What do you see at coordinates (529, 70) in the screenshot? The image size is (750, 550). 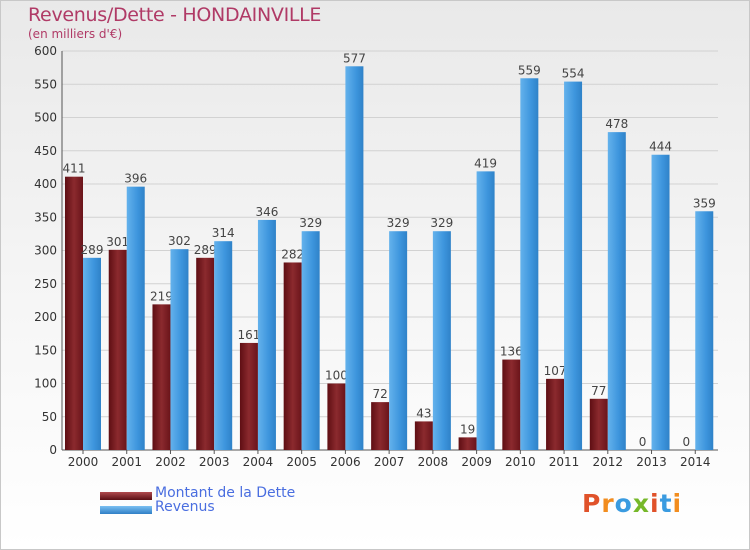 I see `data-label-revenue-2010: 559` at bounding box center [529, 70].